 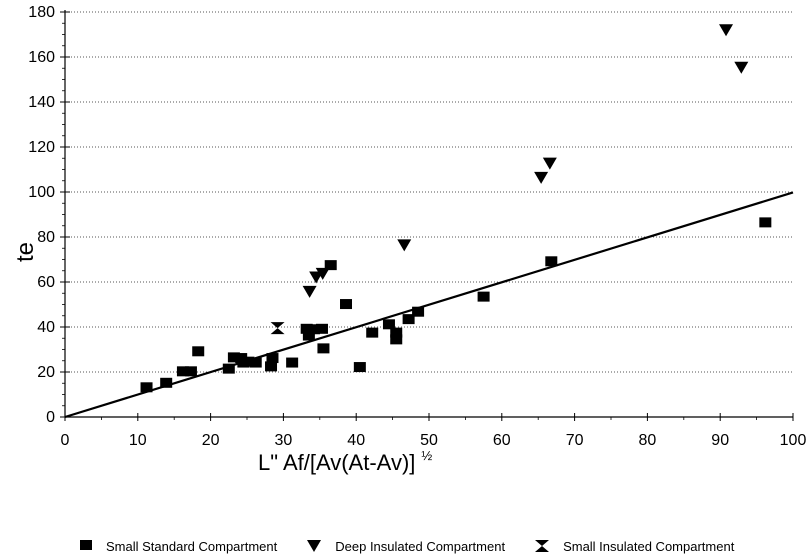 What do you see at coordinates (793, 440) in the screenshot?
I see `x-tick-label: 100` at bounding box center [793, 440].